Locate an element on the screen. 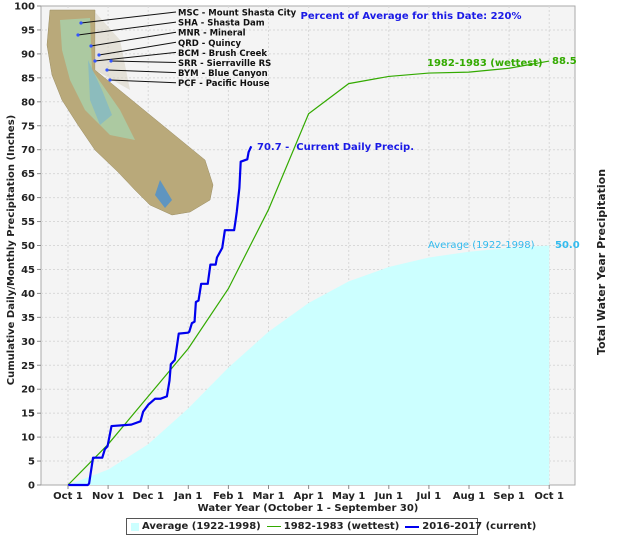 Image resolution: width=620 pixels, height=536 pixels. svg-text: 55 is located at coordinates (28, 222).